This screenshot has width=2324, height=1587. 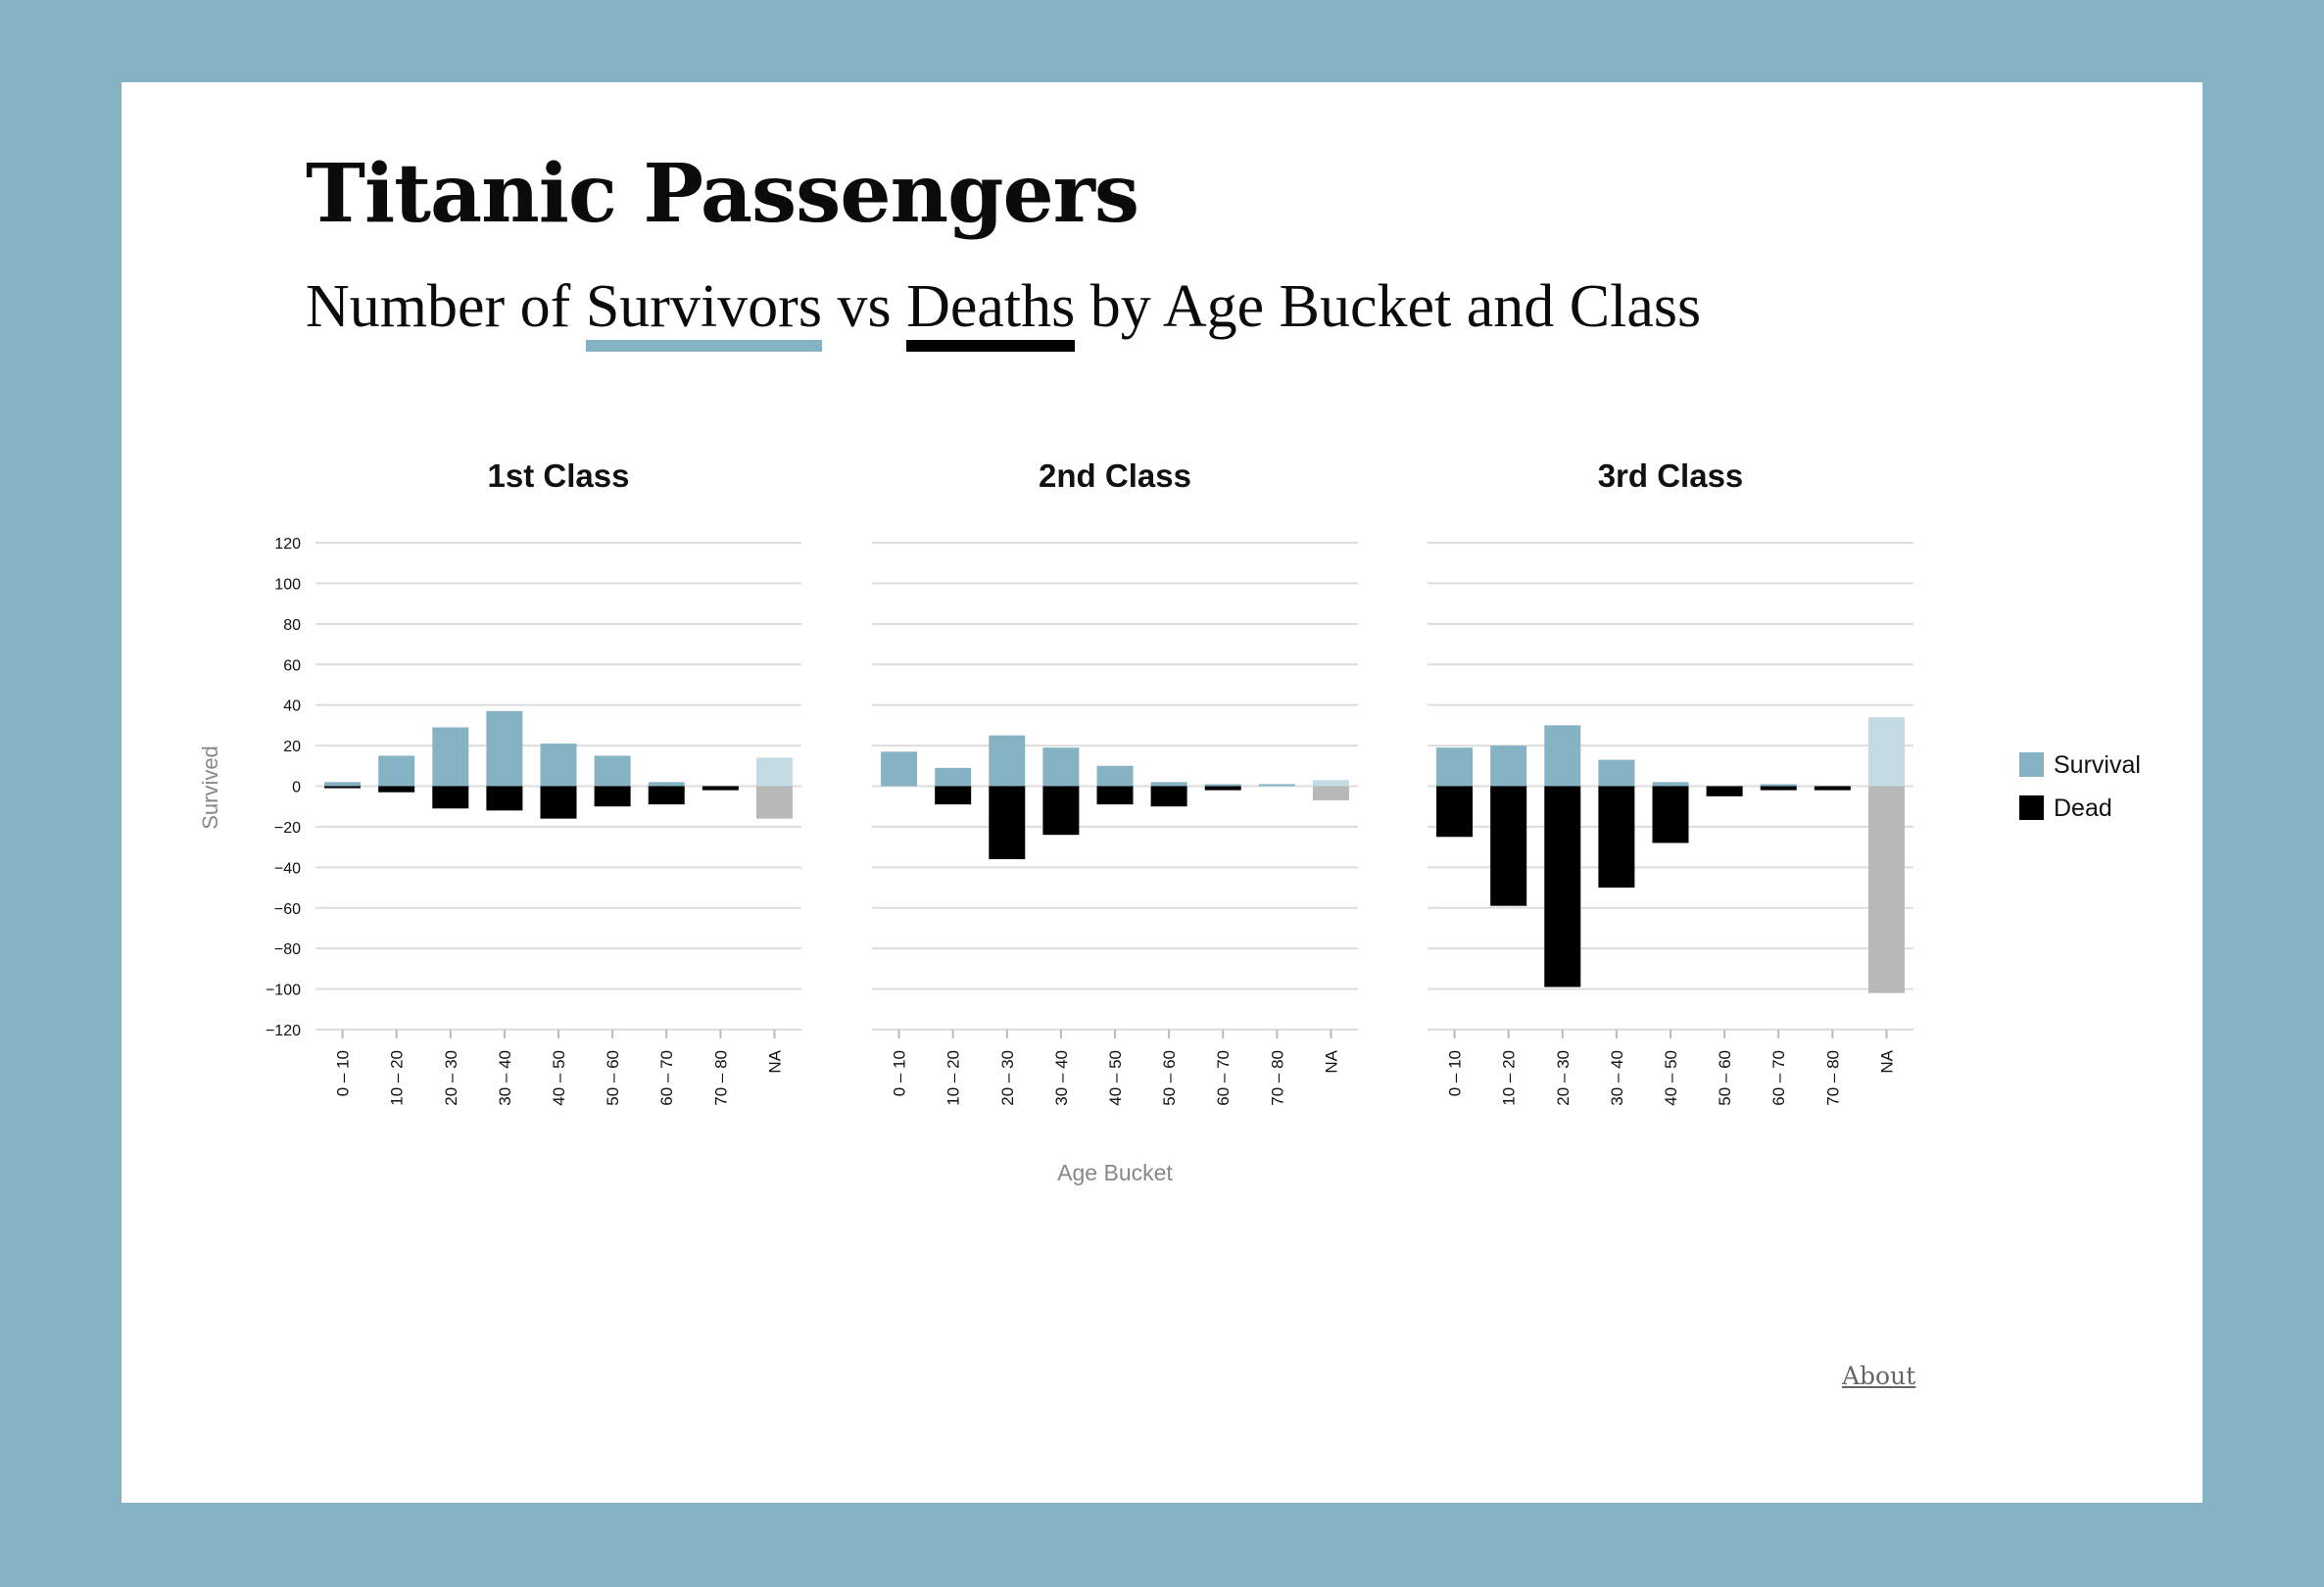 What do you see at coordinates (287, 828) in the screenshot?
I see `y-tick-label: −20` at bounding box center [287, 828].